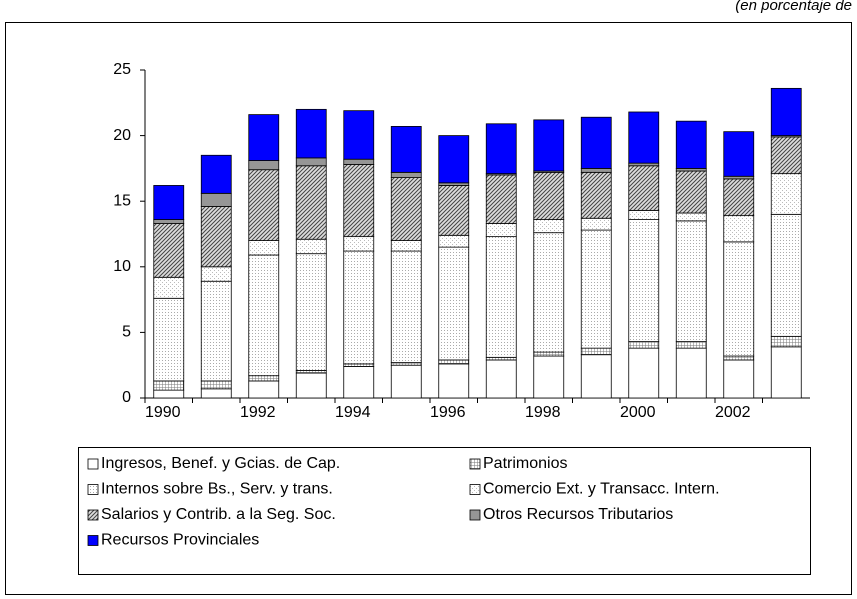 The width and height of the screenshot is (857, 599). Describe the element at coordinates (126, 397) in the screenshot. I see `y-tick-label: 0` at that location.